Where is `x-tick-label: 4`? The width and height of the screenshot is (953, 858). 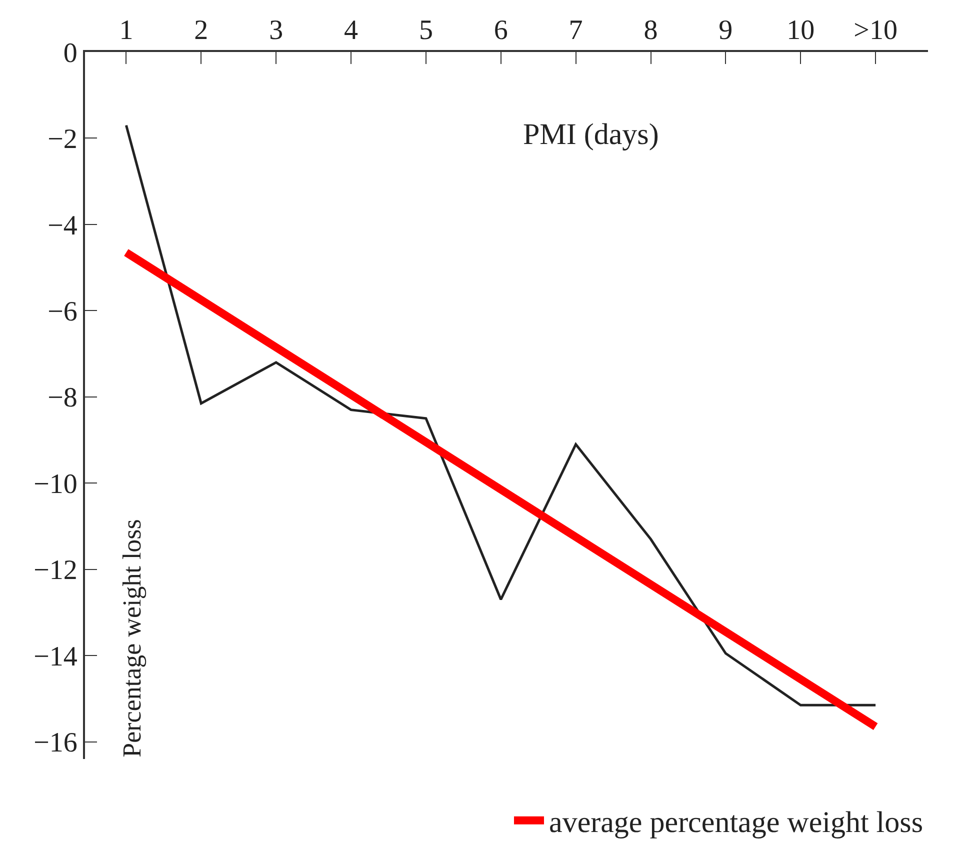
x-tick-label: 4 is located at coordinates (351, 30).